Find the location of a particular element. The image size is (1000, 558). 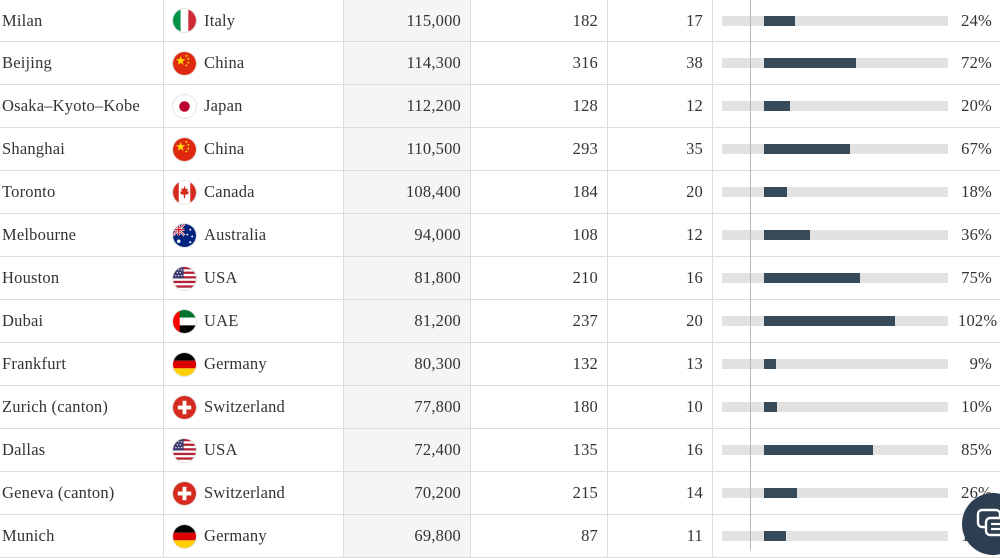

table-row: Shanghai China 110,500 293 35 67% is located at coordinates (500, 149).